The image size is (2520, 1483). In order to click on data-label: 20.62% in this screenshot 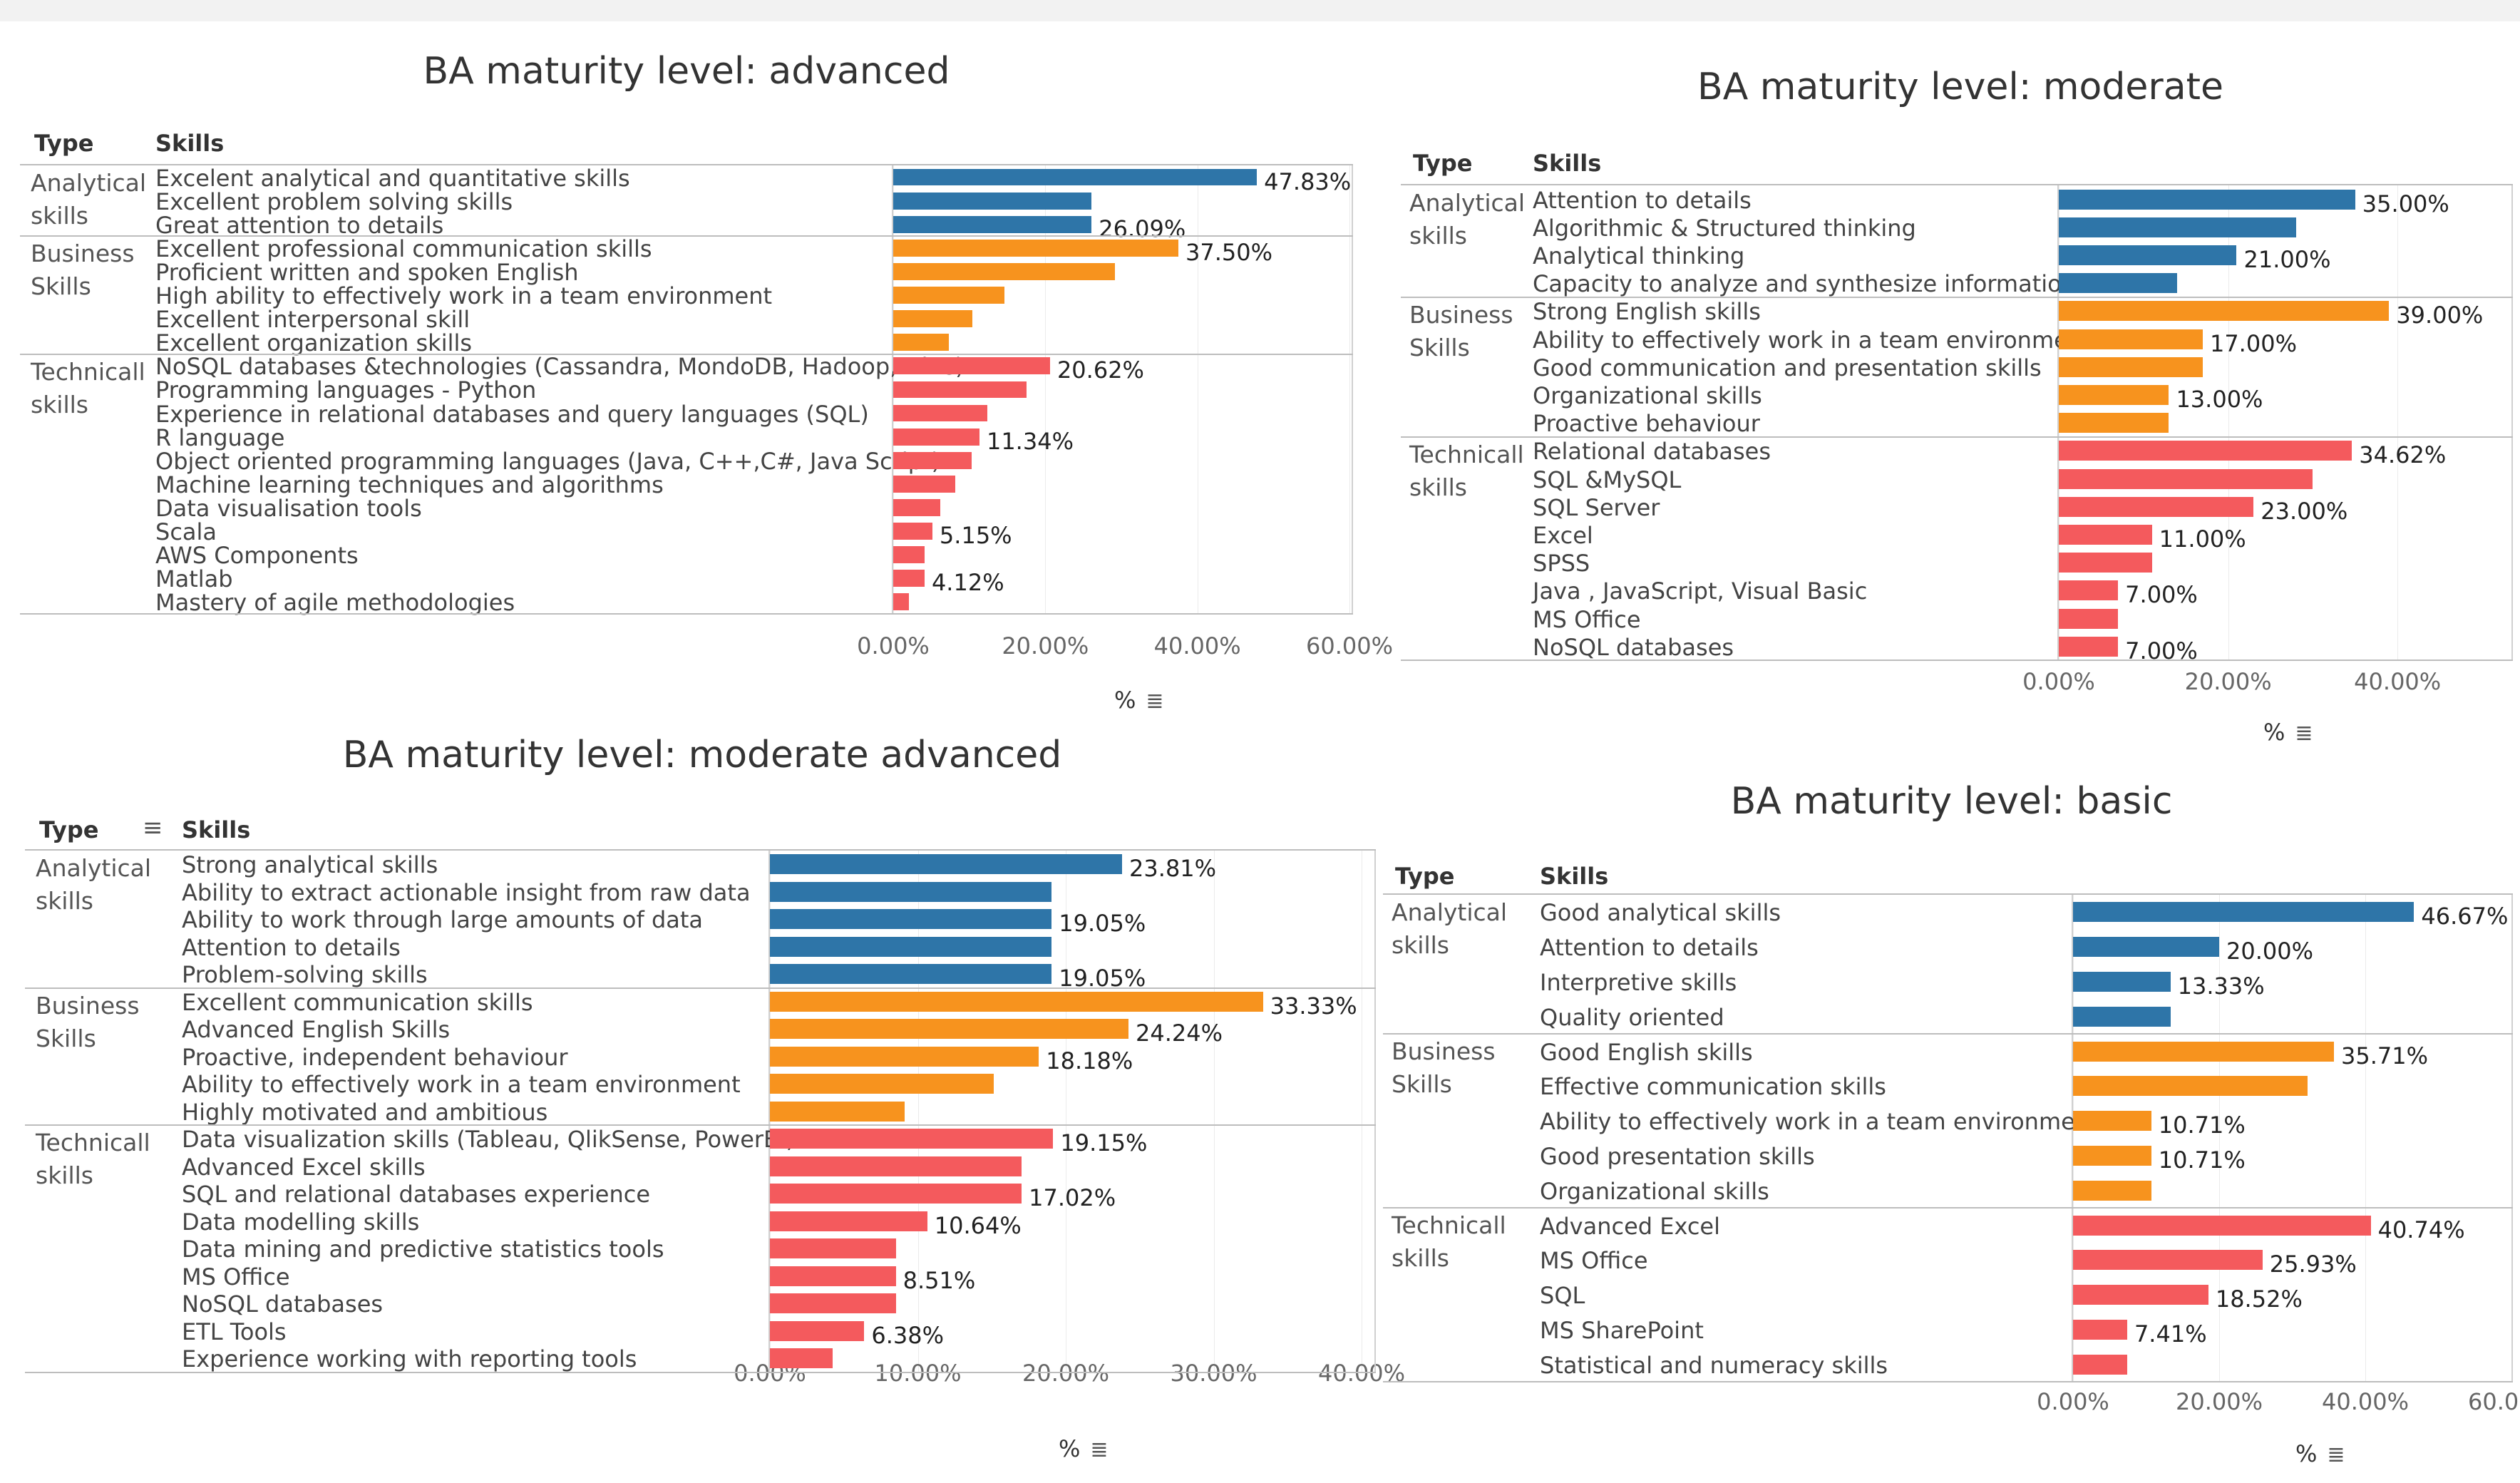, I will do `click(1100, 370)`.